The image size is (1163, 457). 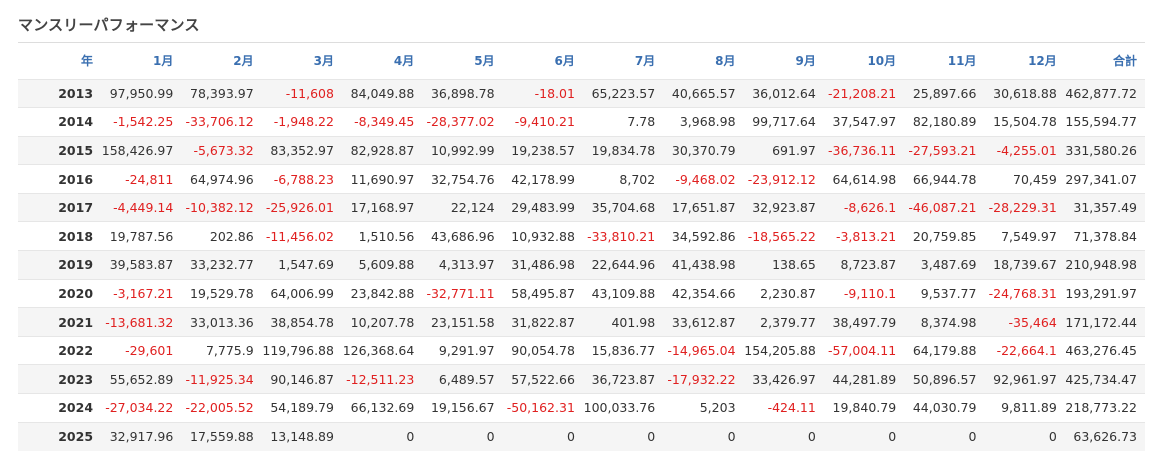 What do you see at coordinates (404, 61) in the screenshot?
I see `column-header-month: 4月` at bounding box center [404, 61].